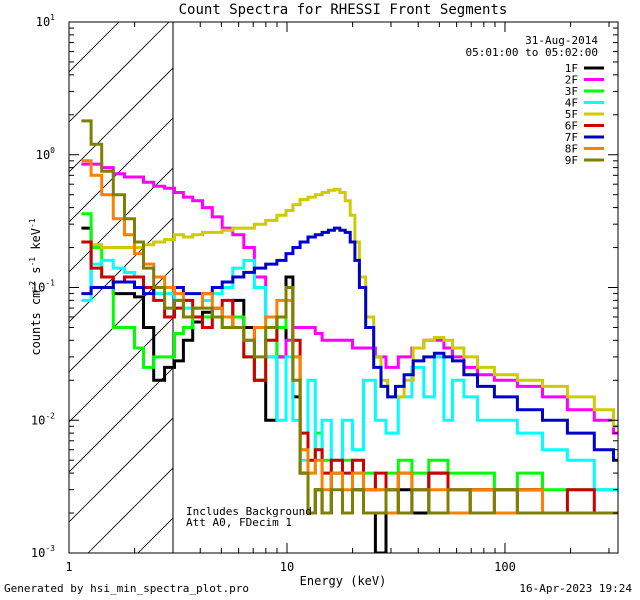 Image resolution: width=640 pixels, height=600 pixels. I want to click on time-range: 05:01:00 to 05:02:00, so click(532, 52).